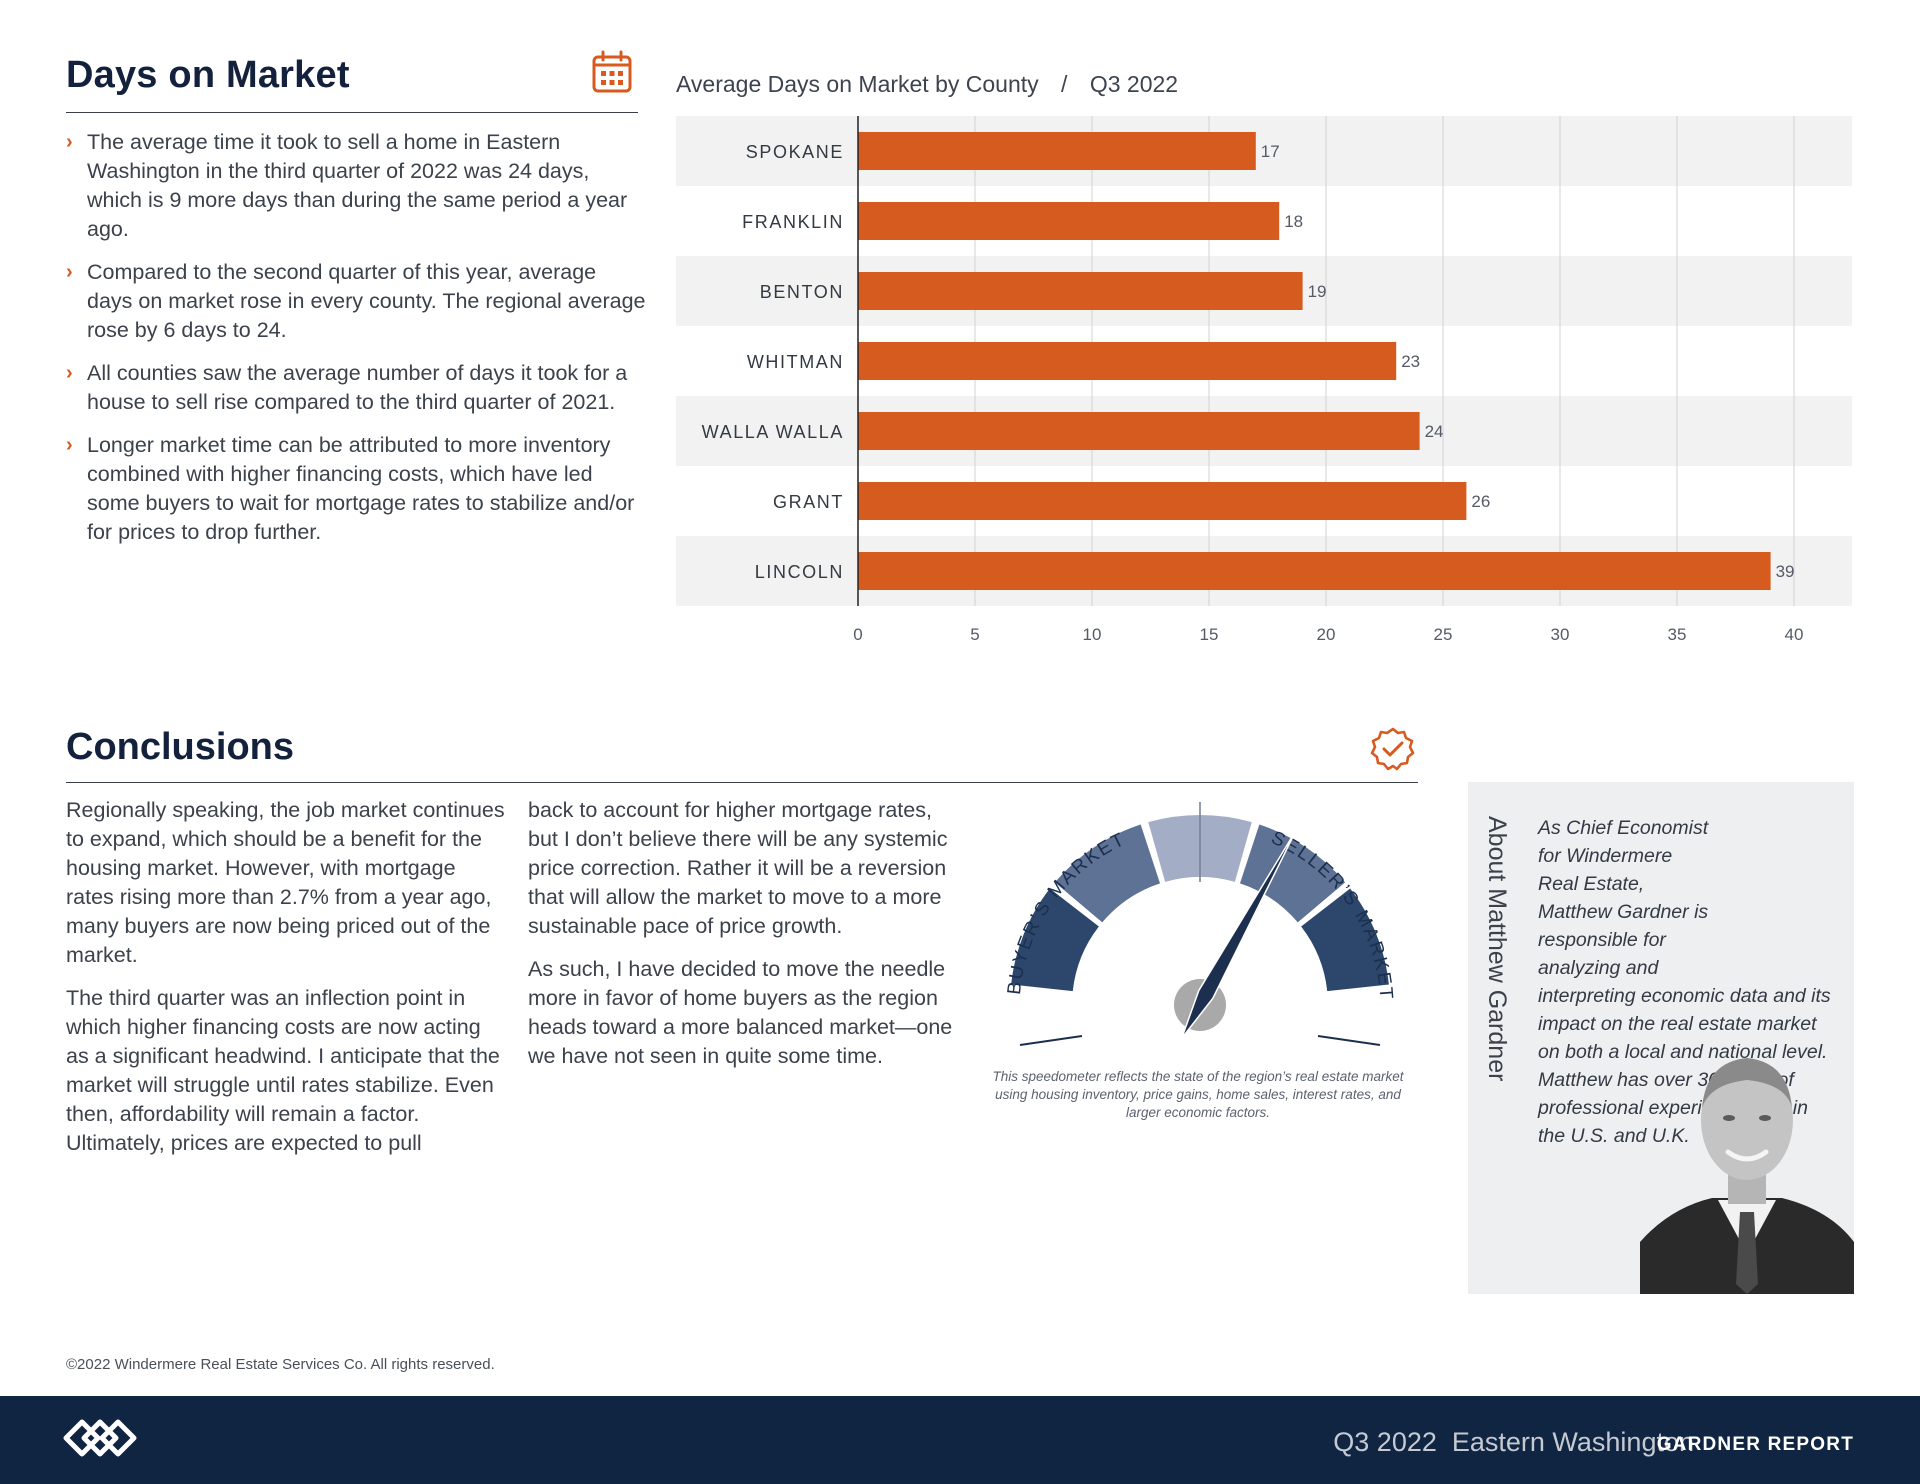 The image size is (1920, 1484). I want to click on gauge-segments, so click(1200, 903).